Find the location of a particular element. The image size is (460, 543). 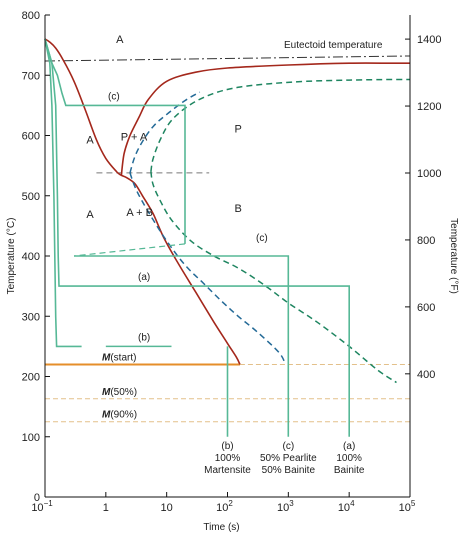

y-tick-label-4: 400 is located at coordinates (31, 257).